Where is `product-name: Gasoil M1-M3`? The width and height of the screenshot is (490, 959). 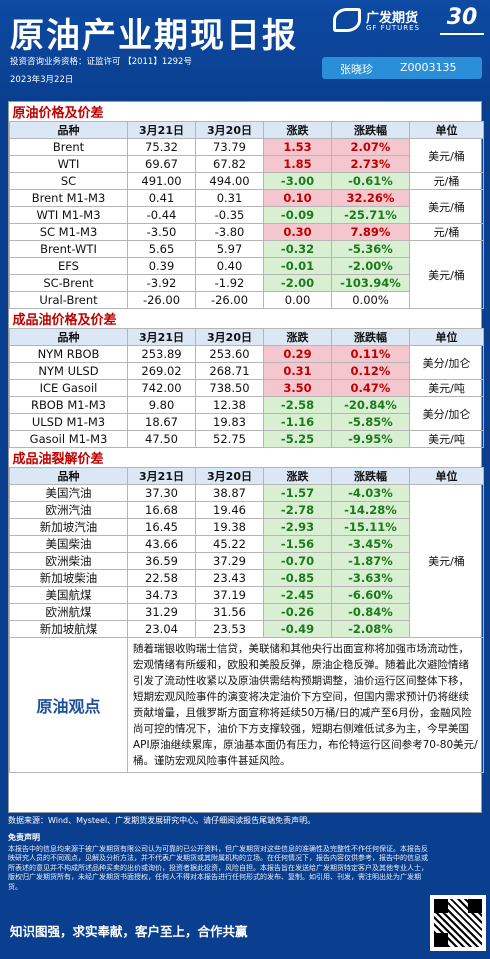
product-name: Gasoil M1-M3 is located at coordinates (68, 439).